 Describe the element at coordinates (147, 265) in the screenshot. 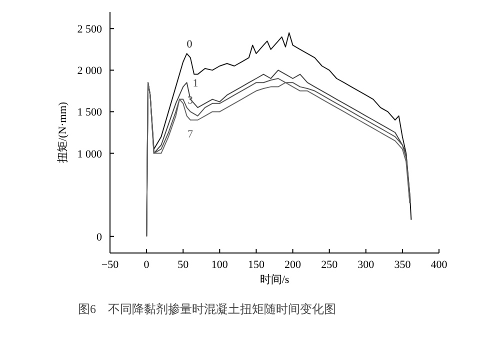

I see `x-tick-label: 0` at that location.